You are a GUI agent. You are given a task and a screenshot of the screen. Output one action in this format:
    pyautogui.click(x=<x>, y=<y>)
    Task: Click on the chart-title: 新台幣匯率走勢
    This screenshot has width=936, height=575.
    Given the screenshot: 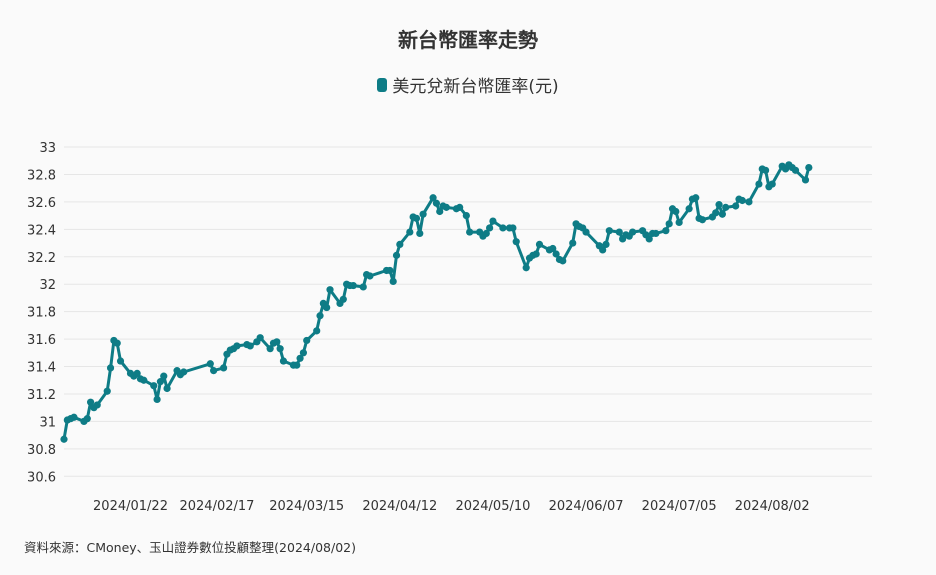 What is the action you would take?
    pyautogui.click(x=468, y=40)
    